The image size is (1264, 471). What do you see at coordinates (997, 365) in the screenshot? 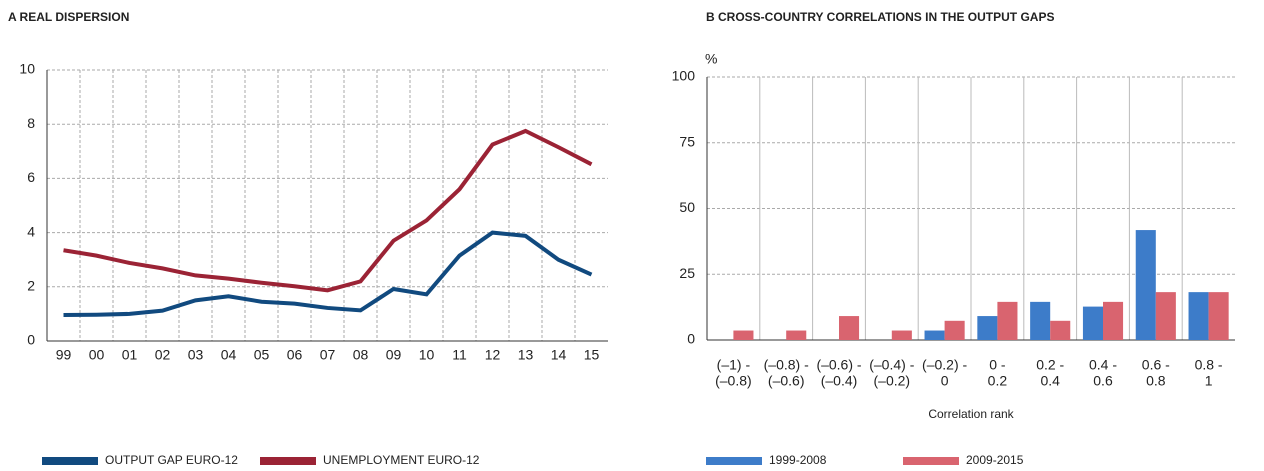
I see `x-tick-label: 0 -` at bounding box center [997, 365].